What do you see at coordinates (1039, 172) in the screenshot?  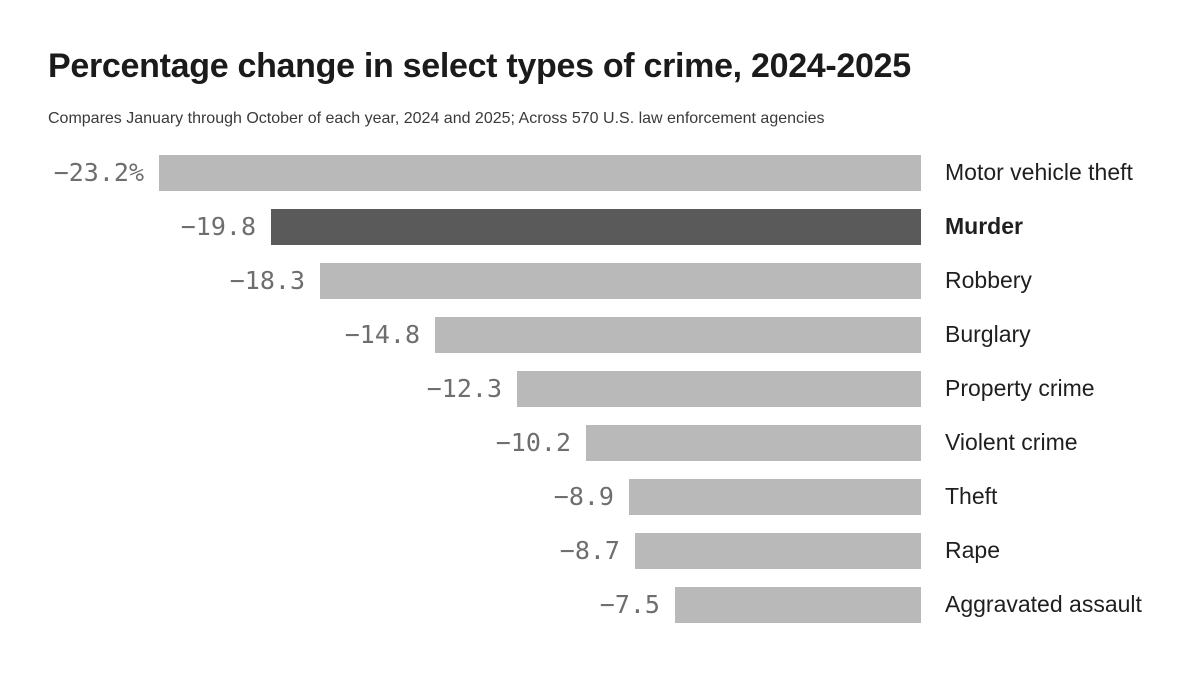 I see `category-label: Motor vehicle theft` at bounding box center [1039, 172].